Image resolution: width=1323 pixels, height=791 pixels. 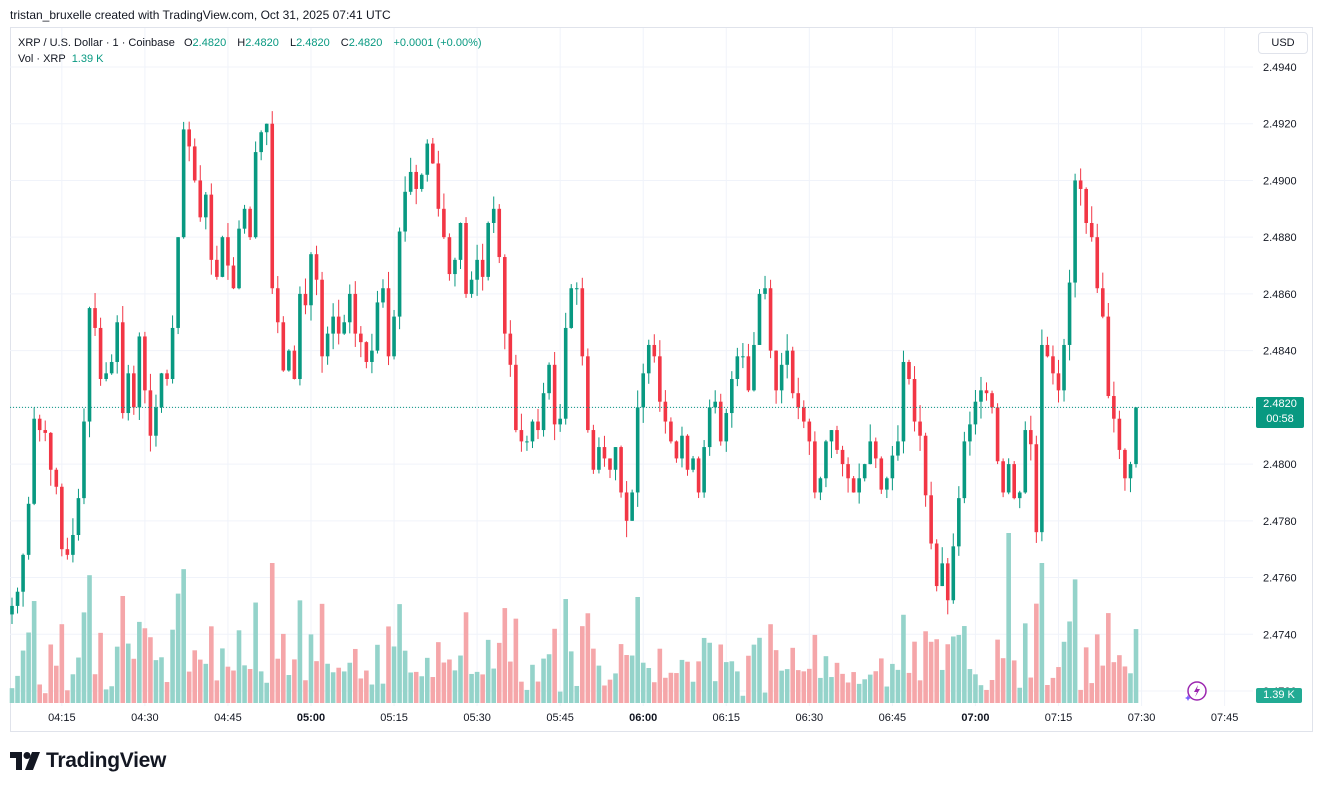 What do you see at coordinates (1280, 404) in the screenshot?
I see `last-price-value: 2.4820` at bounding box center [1280, 404].